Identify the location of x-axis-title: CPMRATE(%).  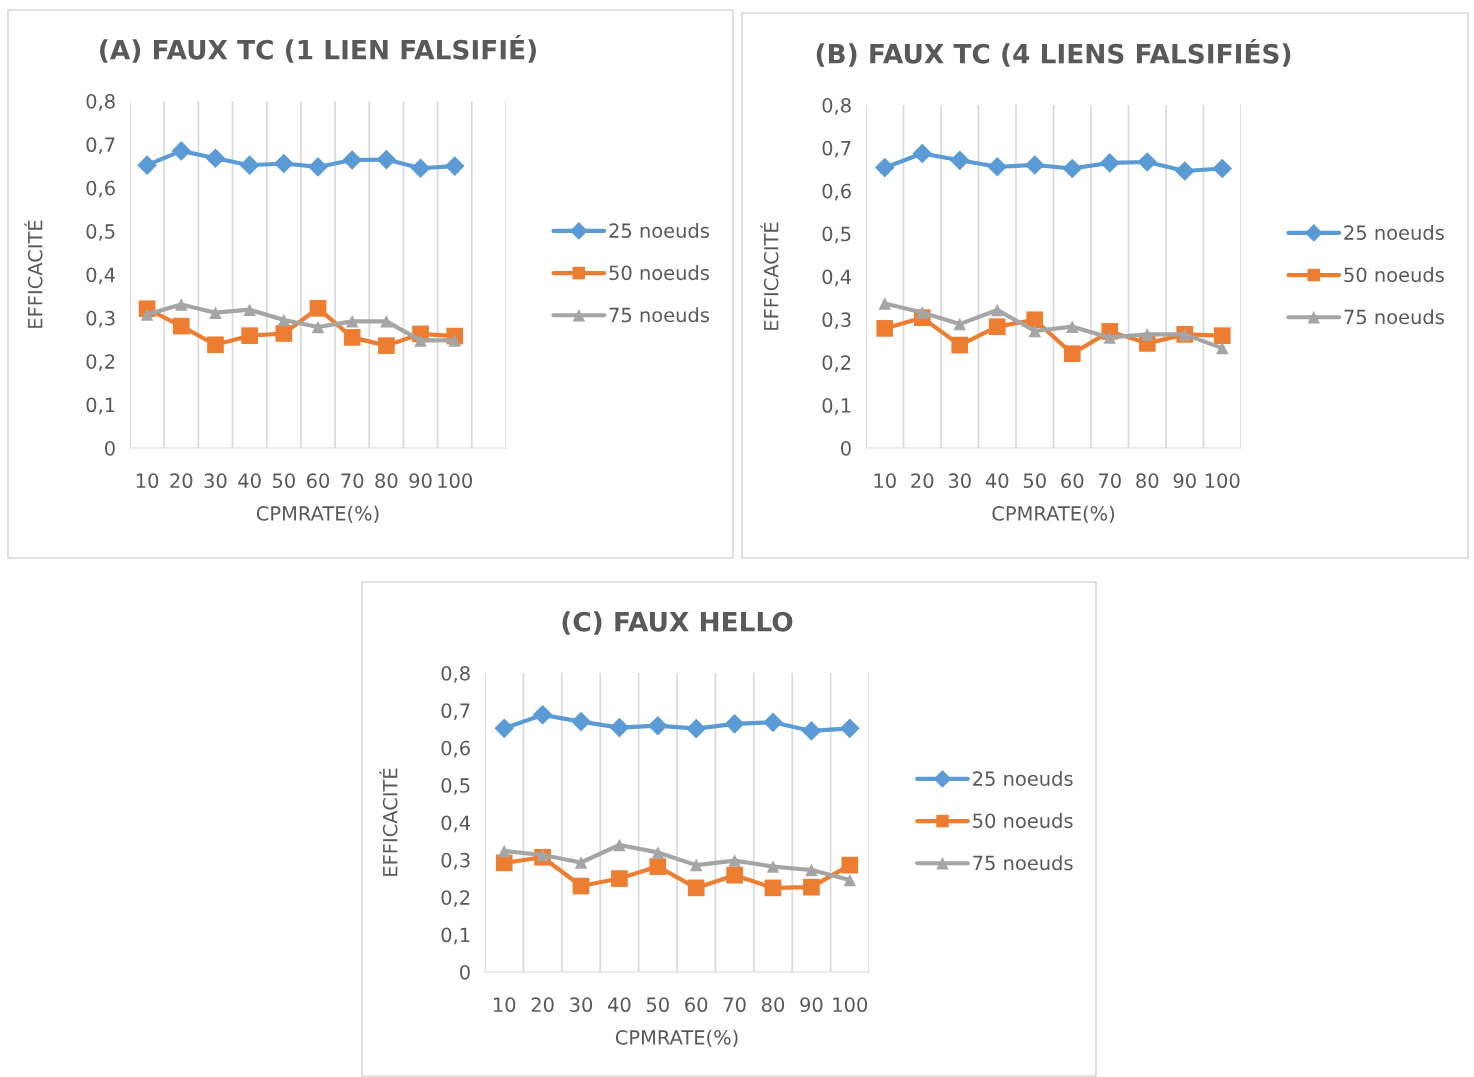
(317, 514).